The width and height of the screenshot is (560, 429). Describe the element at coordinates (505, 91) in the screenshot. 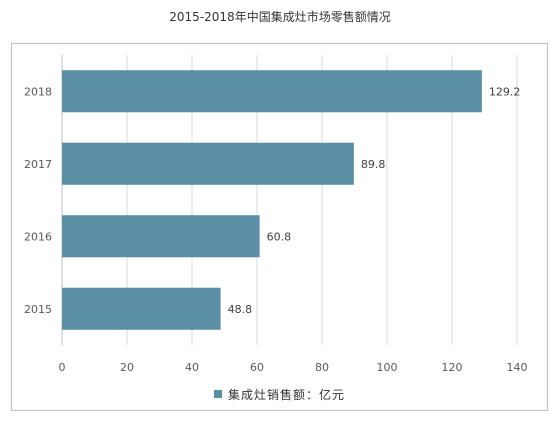

I see `data-label: 129.2` at that location.